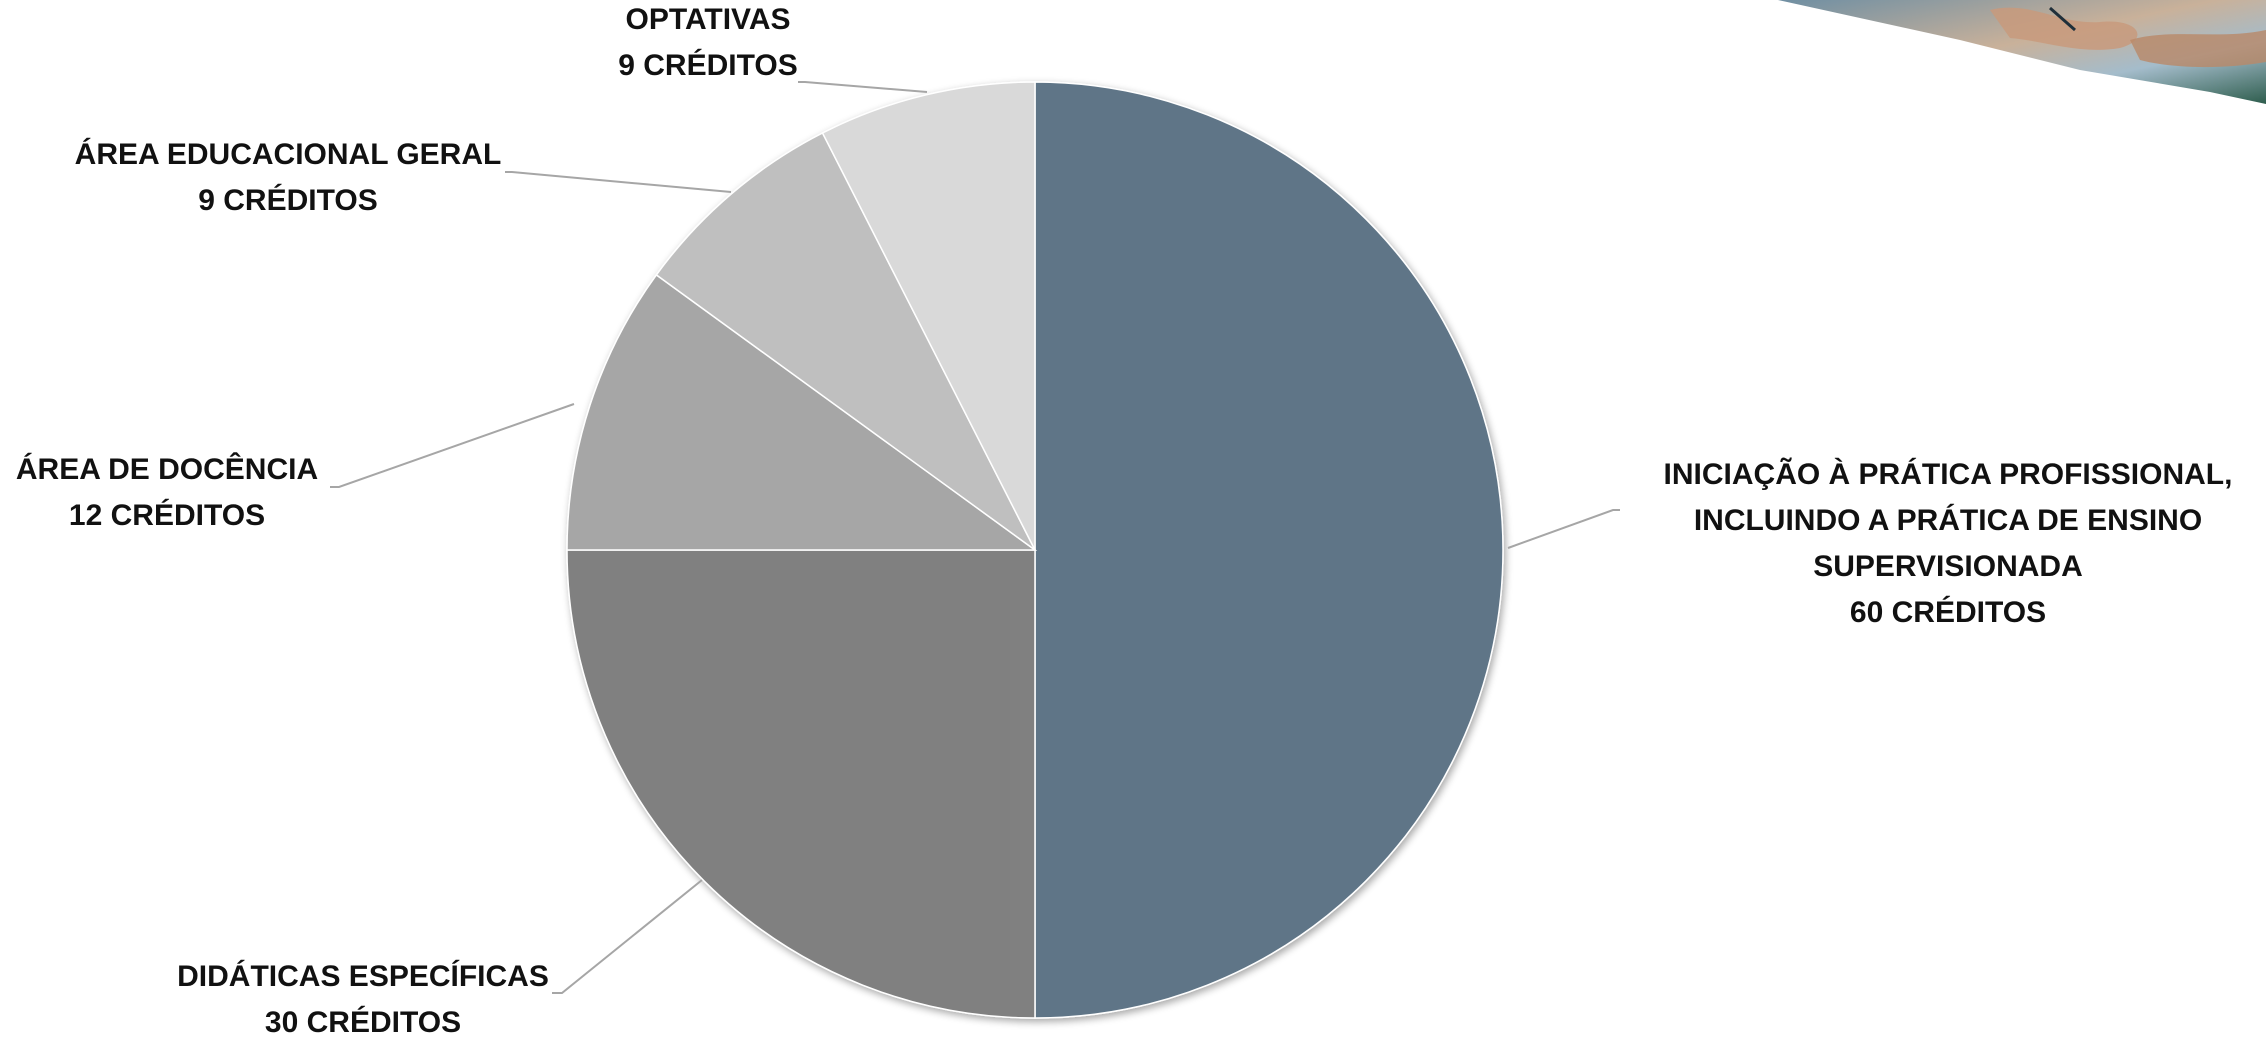  Describe the element at coordinates (363, 976) in the screenshot. I see `data-label-line: DIDÁTICAS ESPECÍFICAS` at that location.